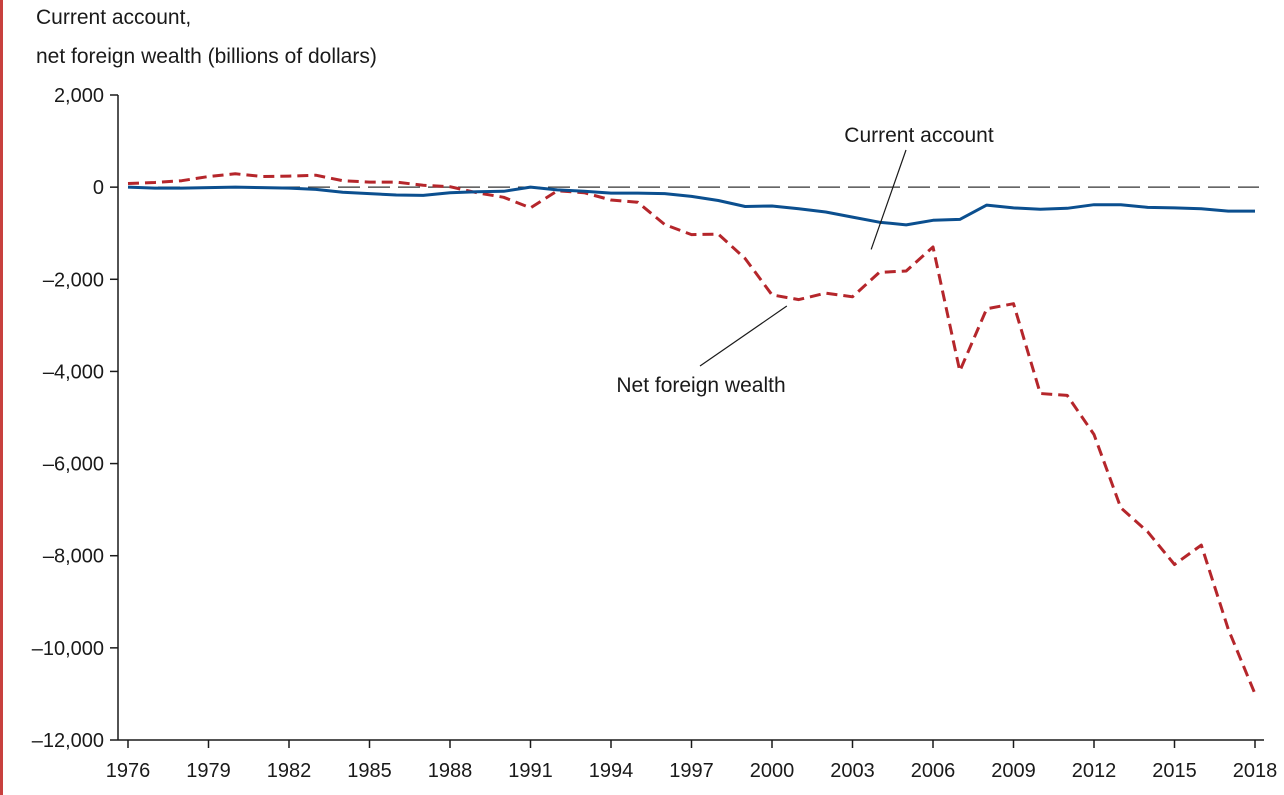 The height and width of the screenshot is (795, 1284). What do you see at coordinates (611, 771) in the screenshot?
I see `x-tick-label: 1994` at bounding box center [611, 771].